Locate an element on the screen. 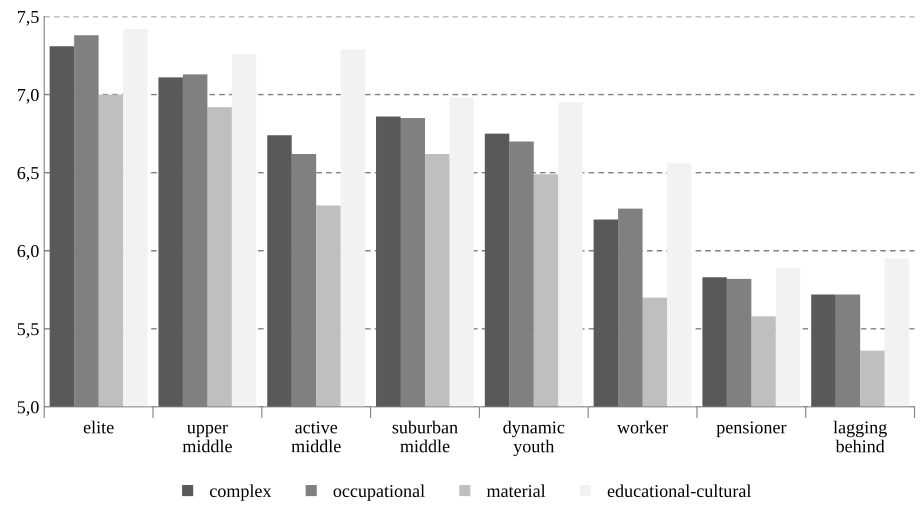  x-tick-label: worker is located at coordinates (642, 427).